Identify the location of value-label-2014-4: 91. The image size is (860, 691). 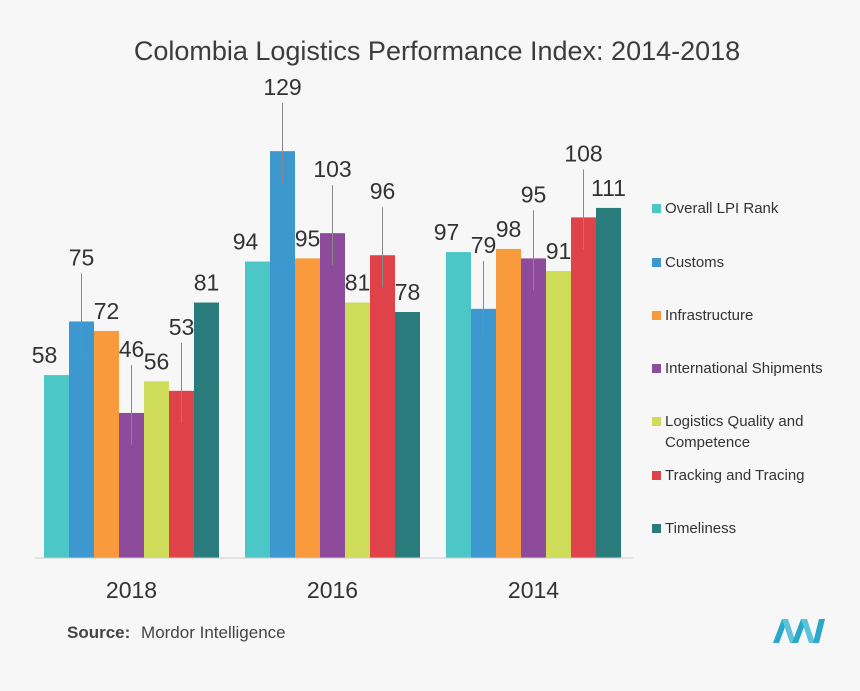
(559, 251).